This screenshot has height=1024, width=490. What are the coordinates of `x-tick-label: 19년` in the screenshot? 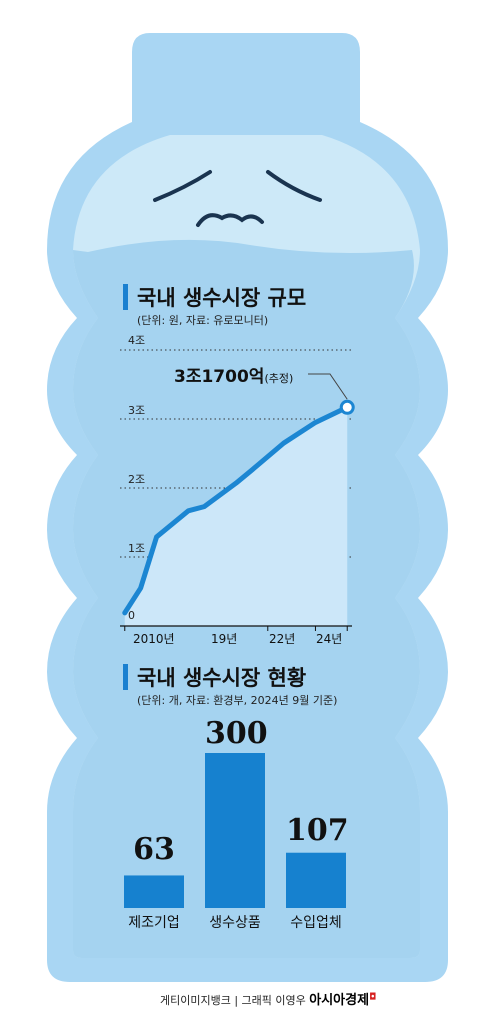 It's located at (224, 639).